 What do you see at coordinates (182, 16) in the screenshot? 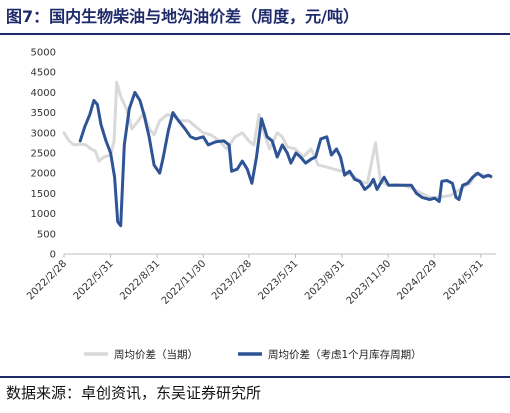
I see `chart-title: 图7：国内生物柴油与地沟油价差（周度，元/吨）` at bounding box center [182, 16].